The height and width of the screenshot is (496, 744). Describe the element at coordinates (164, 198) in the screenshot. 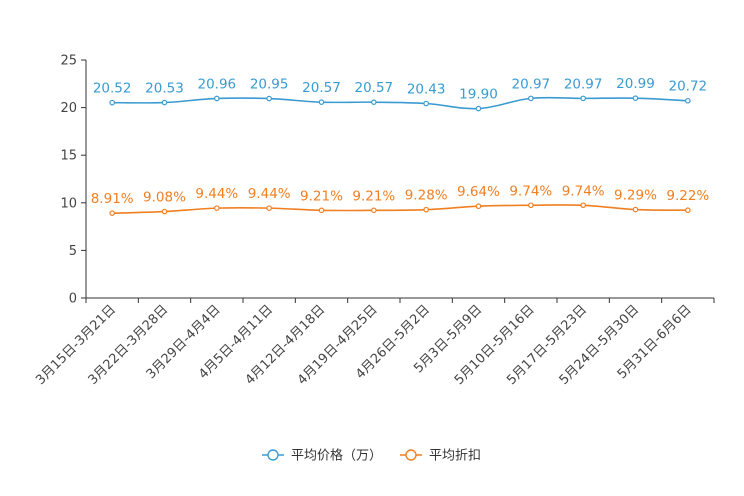

I see `data-label: 9.08%` at that location.